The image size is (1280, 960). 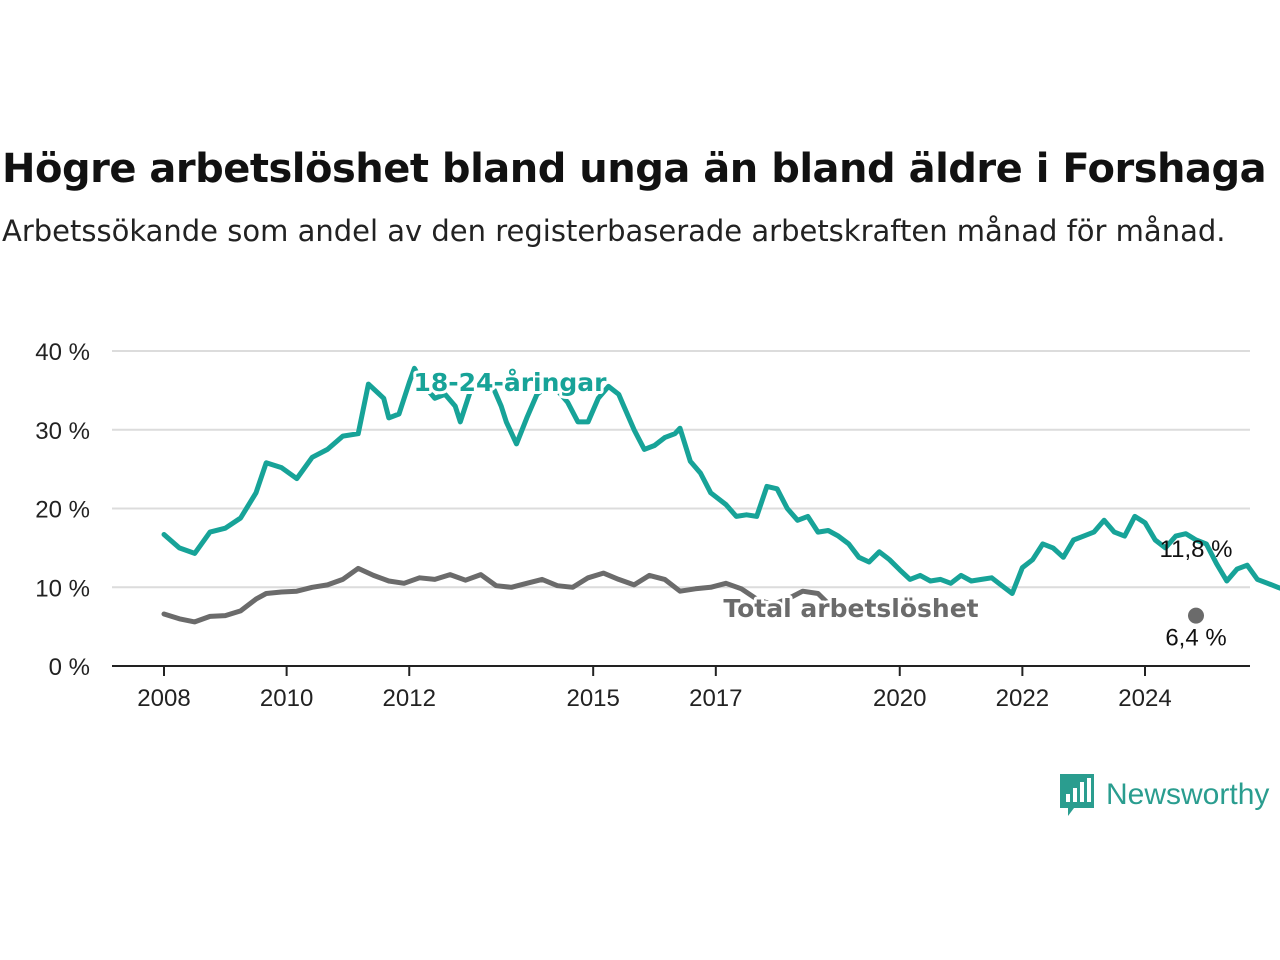 What do you see at coordinates (1077, 795) in the screenshot?
I see `newsworthy-logo-icon` at bounding box center [1077, 795].